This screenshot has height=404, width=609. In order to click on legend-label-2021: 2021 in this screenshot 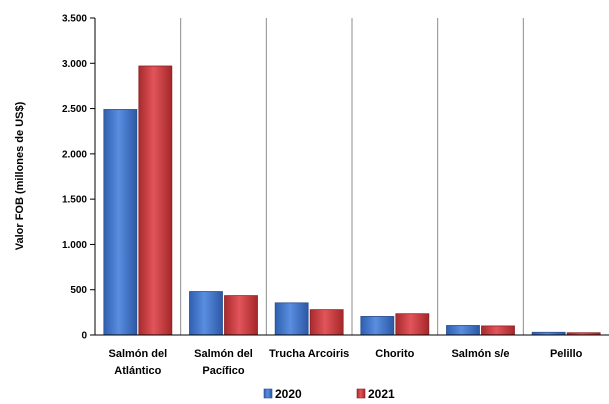, I will do `click(381, 394)`.